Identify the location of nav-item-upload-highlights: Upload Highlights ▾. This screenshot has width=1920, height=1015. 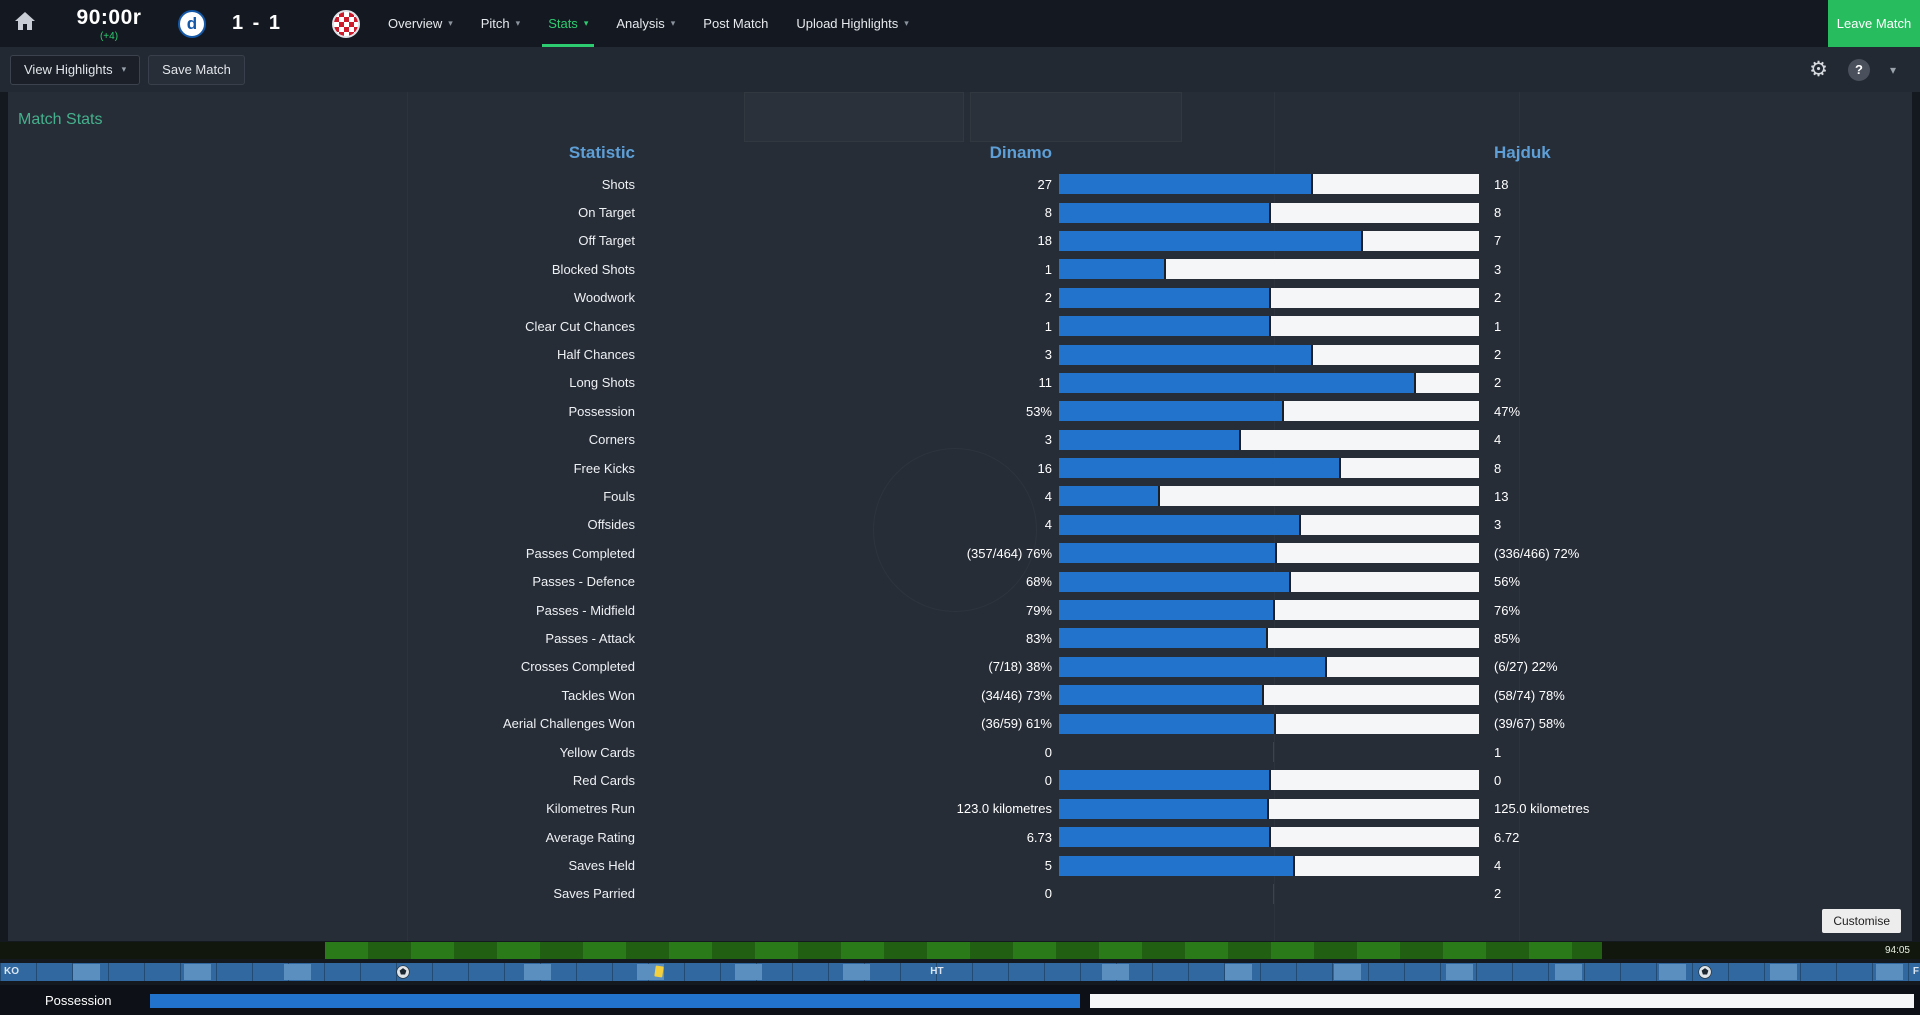
(852, 23).